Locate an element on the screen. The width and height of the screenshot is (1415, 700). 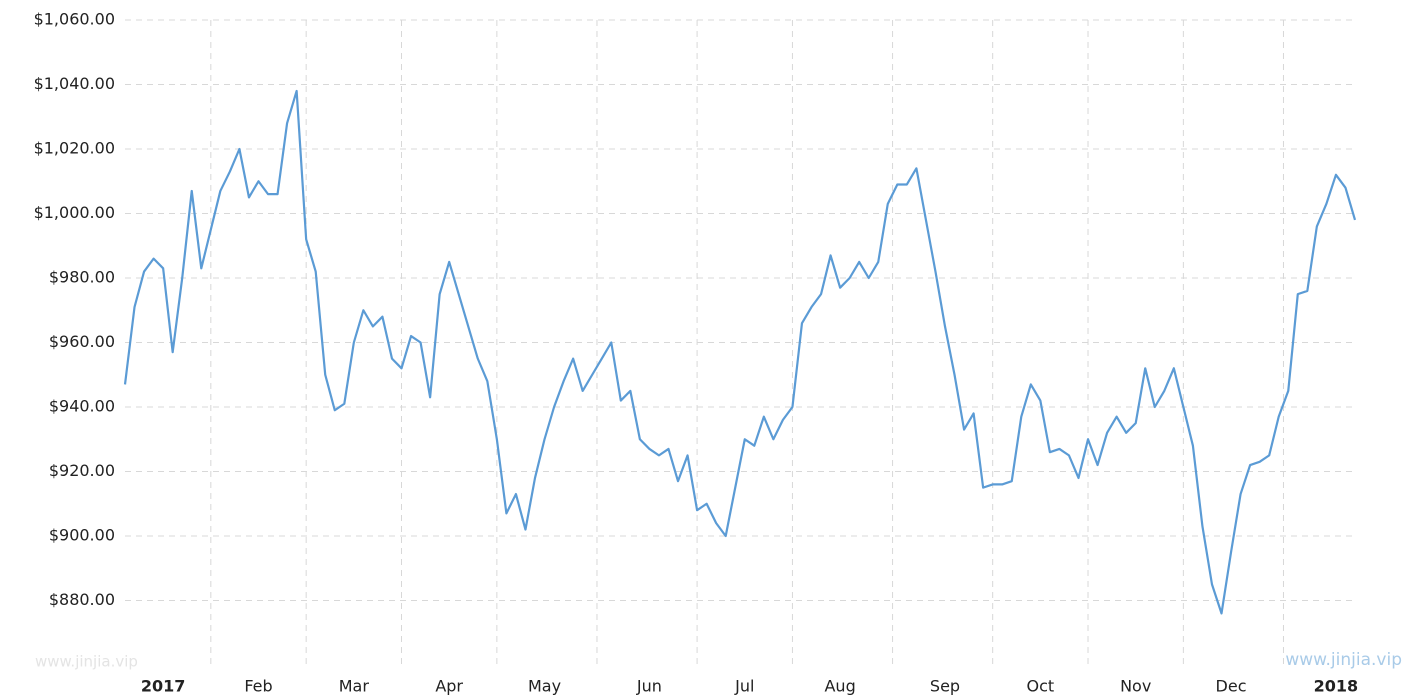
x-tick-label: Apr is located at coordinates (449, 686).